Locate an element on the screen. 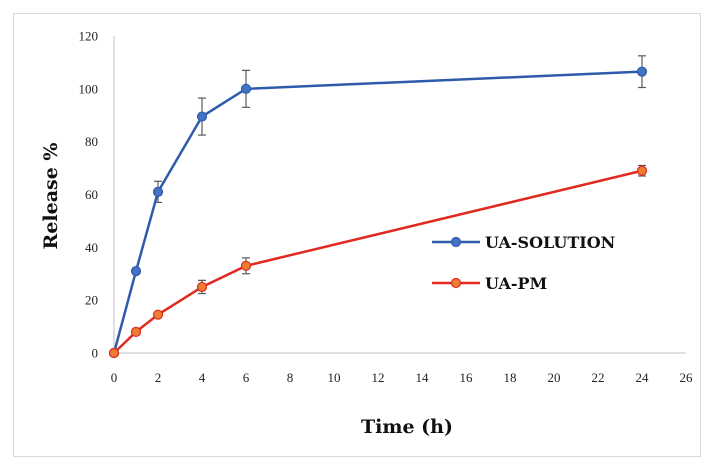  x-tick-label: 4 is located at coordinates (202, 377).